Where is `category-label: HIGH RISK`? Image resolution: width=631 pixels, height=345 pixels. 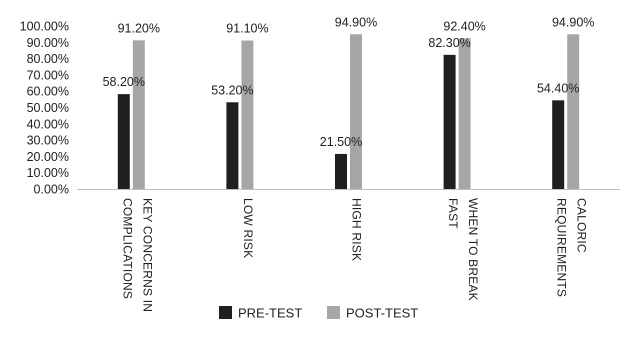 category-label: HIGH RISK is located at coordinates (357, 229).